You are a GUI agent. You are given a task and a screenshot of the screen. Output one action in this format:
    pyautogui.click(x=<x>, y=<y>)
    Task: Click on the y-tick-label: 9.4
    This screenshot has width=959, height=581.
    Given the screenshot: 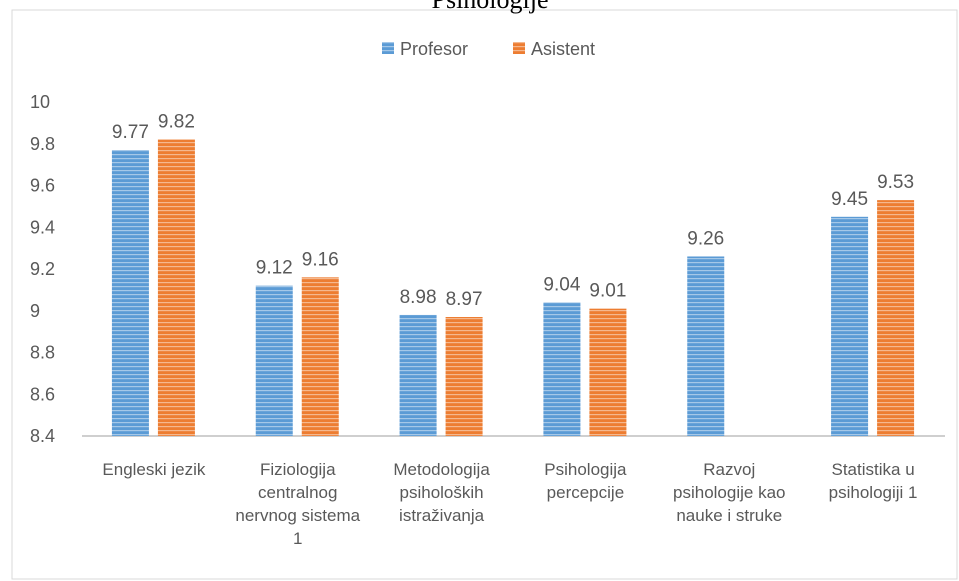 What is the action you would take?
    pyautogui.click(x=42, y=227)
    